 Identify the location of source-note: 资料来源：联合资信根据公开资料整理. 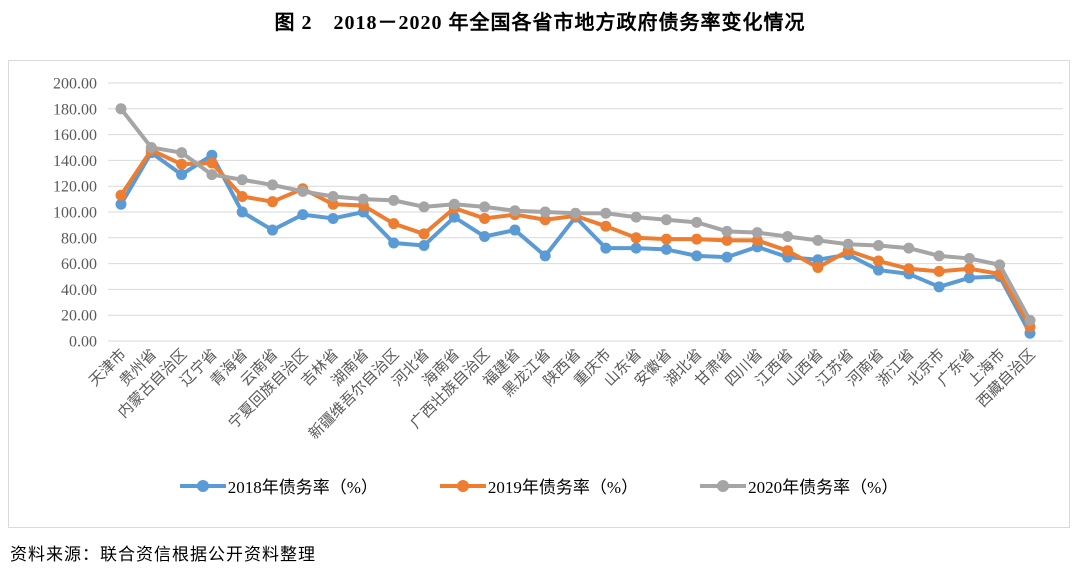
(163, 554).